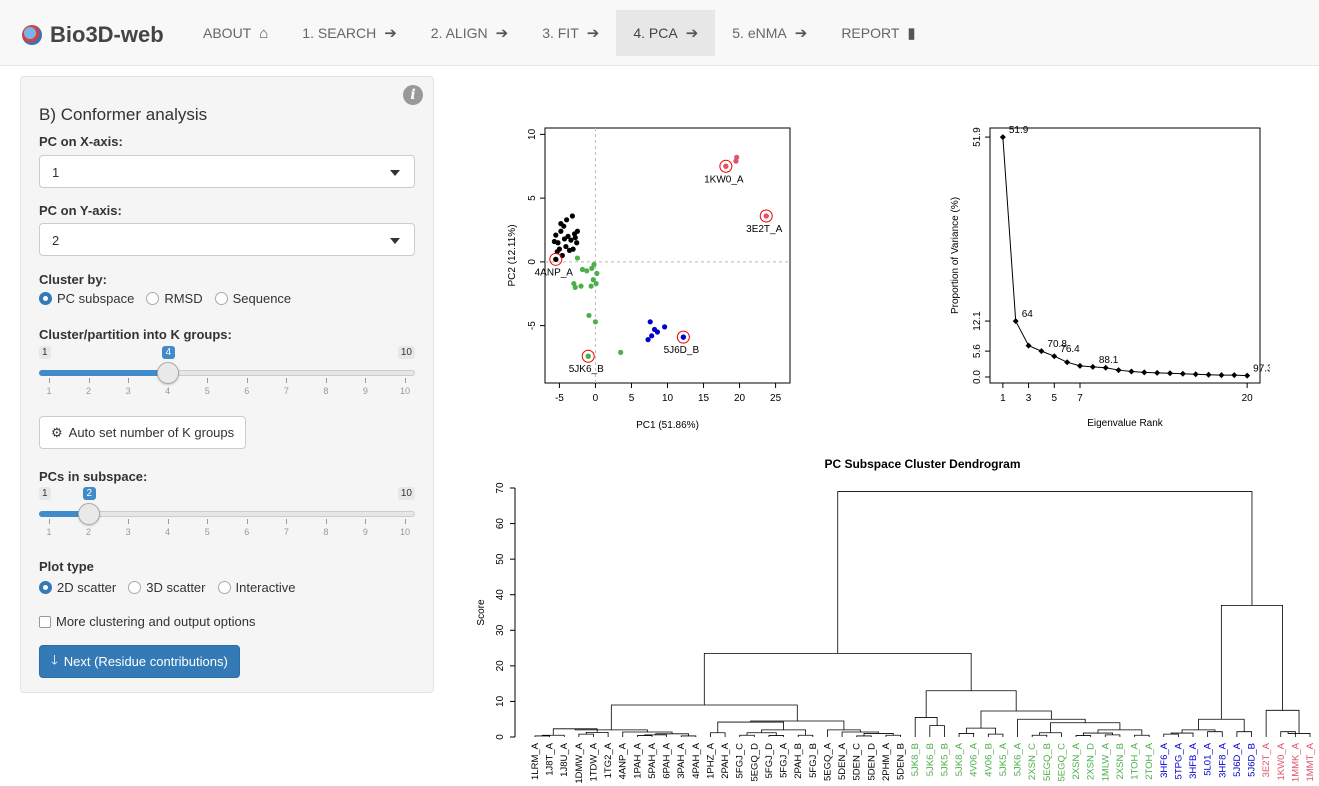  I want to click on info-icon: i, so click(413, 95).